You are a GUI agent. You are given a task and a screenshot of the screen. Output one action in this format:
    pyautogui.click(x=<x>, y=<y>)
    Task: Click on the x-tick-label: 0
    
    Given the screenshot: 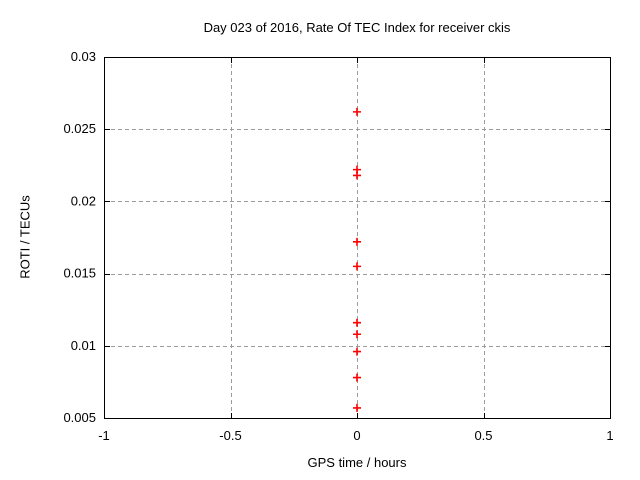 What is the action you would take?
    pyautogui.click(x=356, y=435)
    